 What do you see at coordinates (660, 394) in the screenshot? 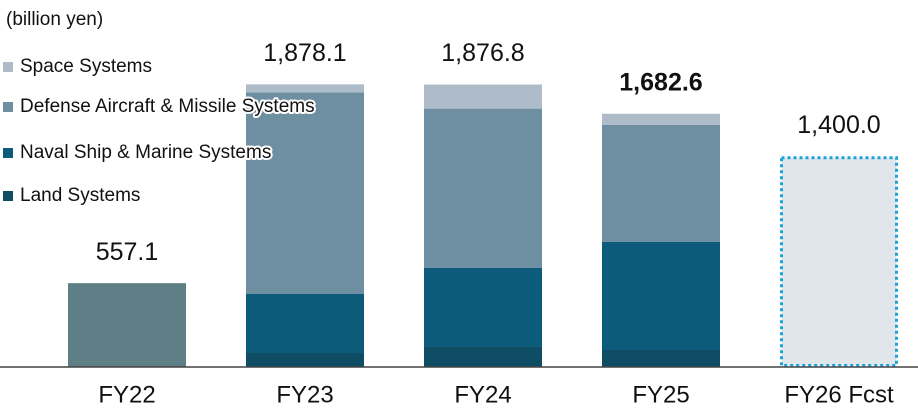
I see `x-tick-label: FY25` at bounding box center [660, 394].